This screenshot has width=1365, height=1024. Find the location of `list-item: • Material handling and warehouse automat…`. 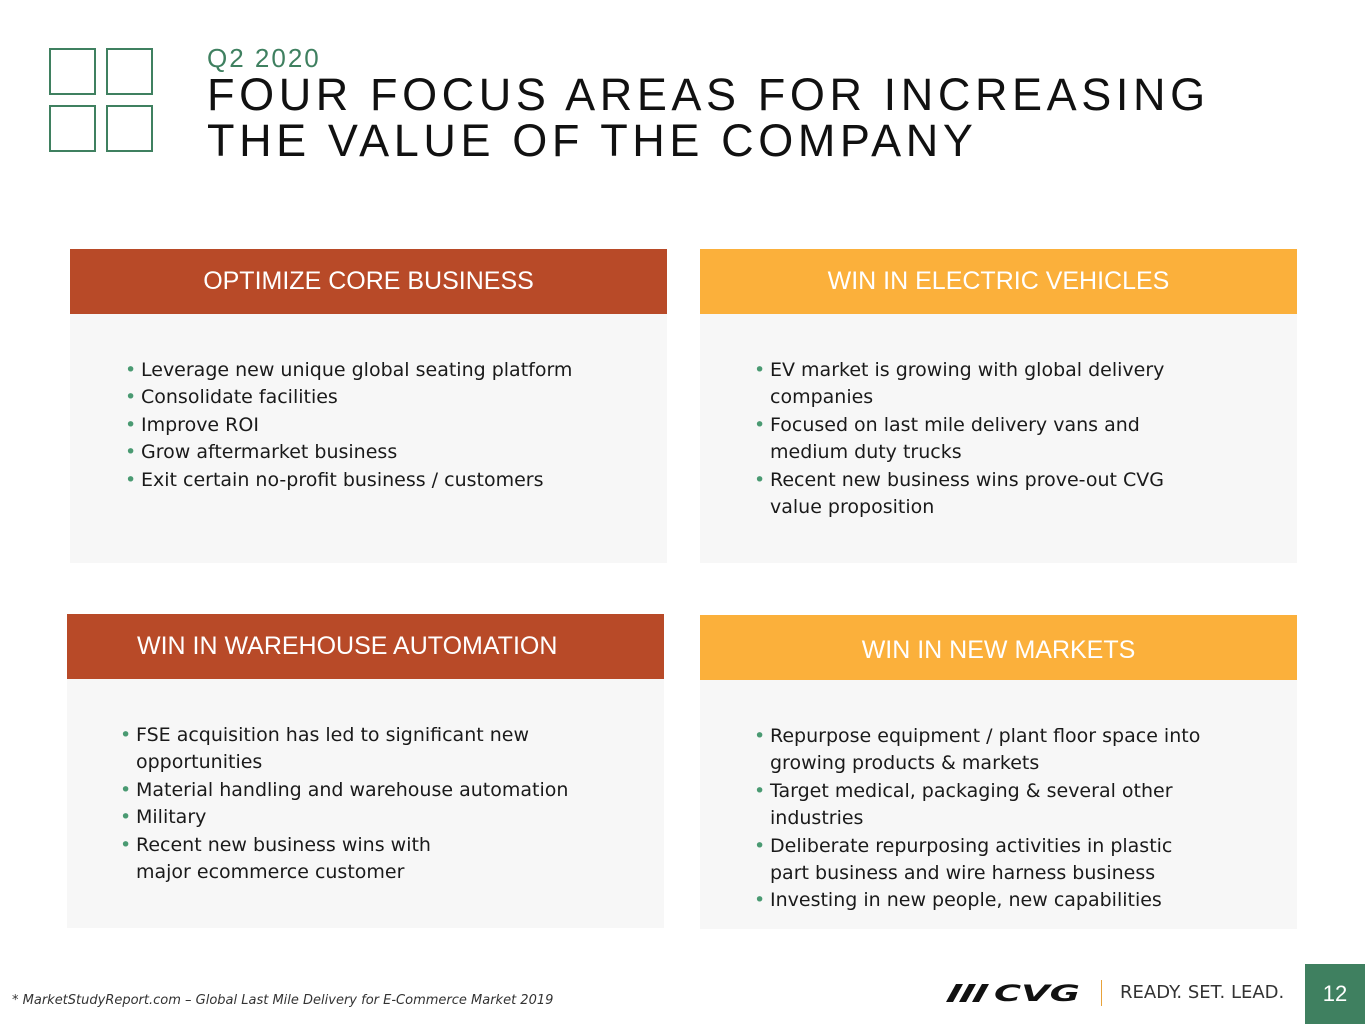

list-item: • Material handling and warehouse automat… is located at coordinates (390, 790).